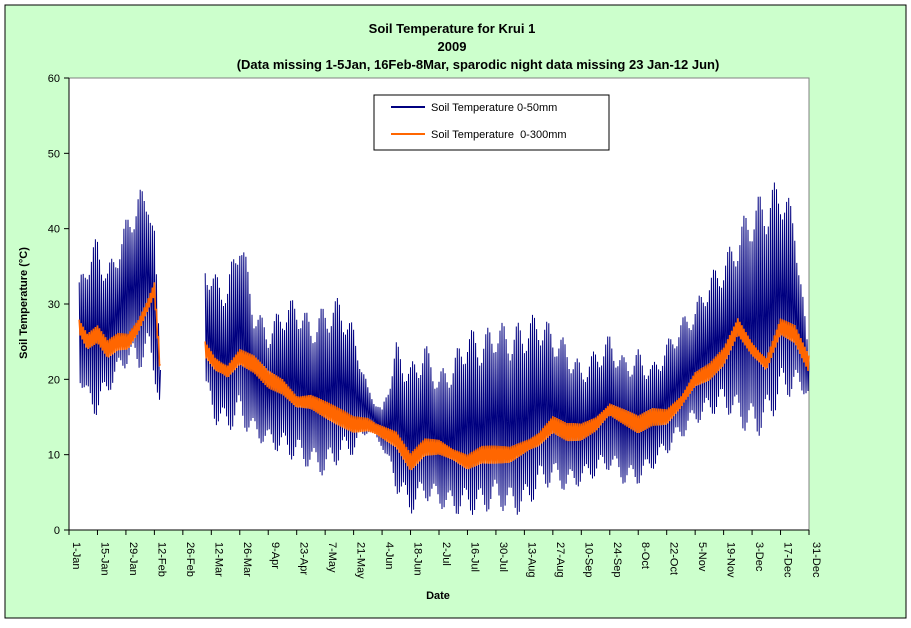 Image resolution: width=911 pixels, height=628 pixels. Describe the element at coordinates (474, 557) in the screenshot. I see `x-tick-label: 16-Jul` at that location.